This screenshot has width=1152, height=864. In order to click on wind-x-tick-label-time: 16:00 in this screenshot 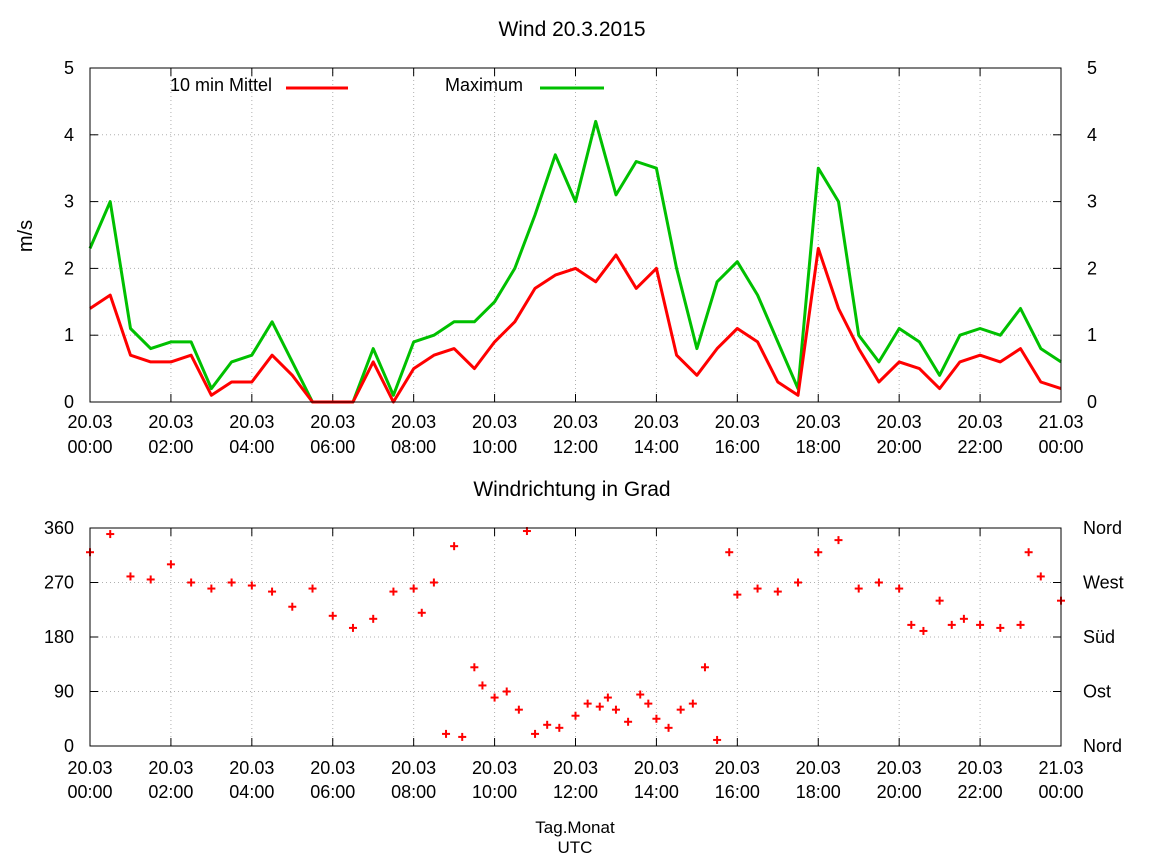, I will do `click(737, 447)`.